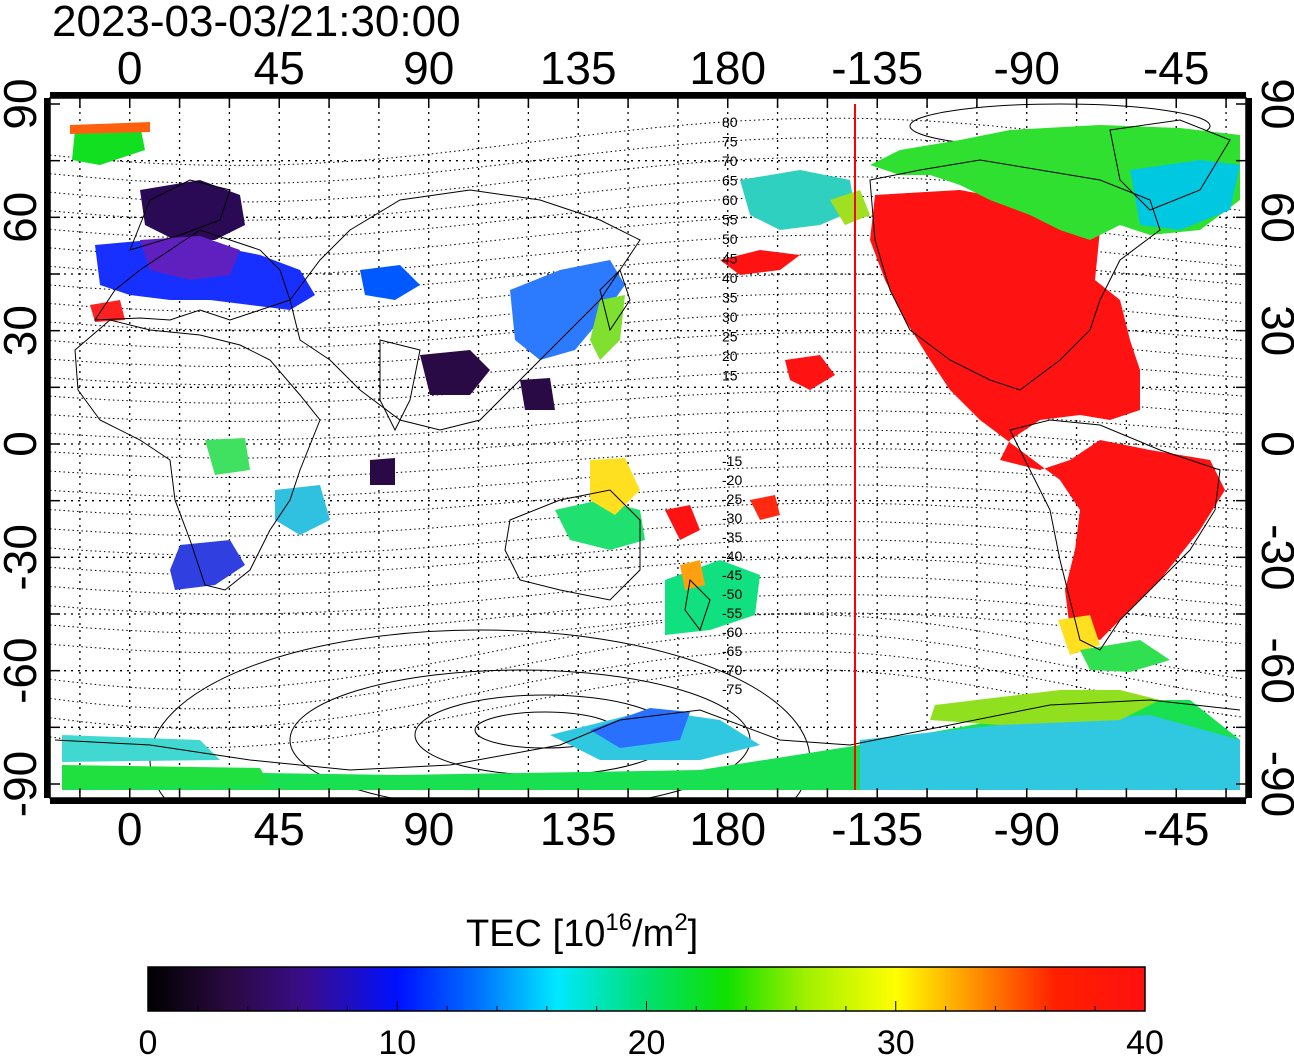 The image size is (1294, 1057). I want to click on contour-label: -20, so click(732, 480).